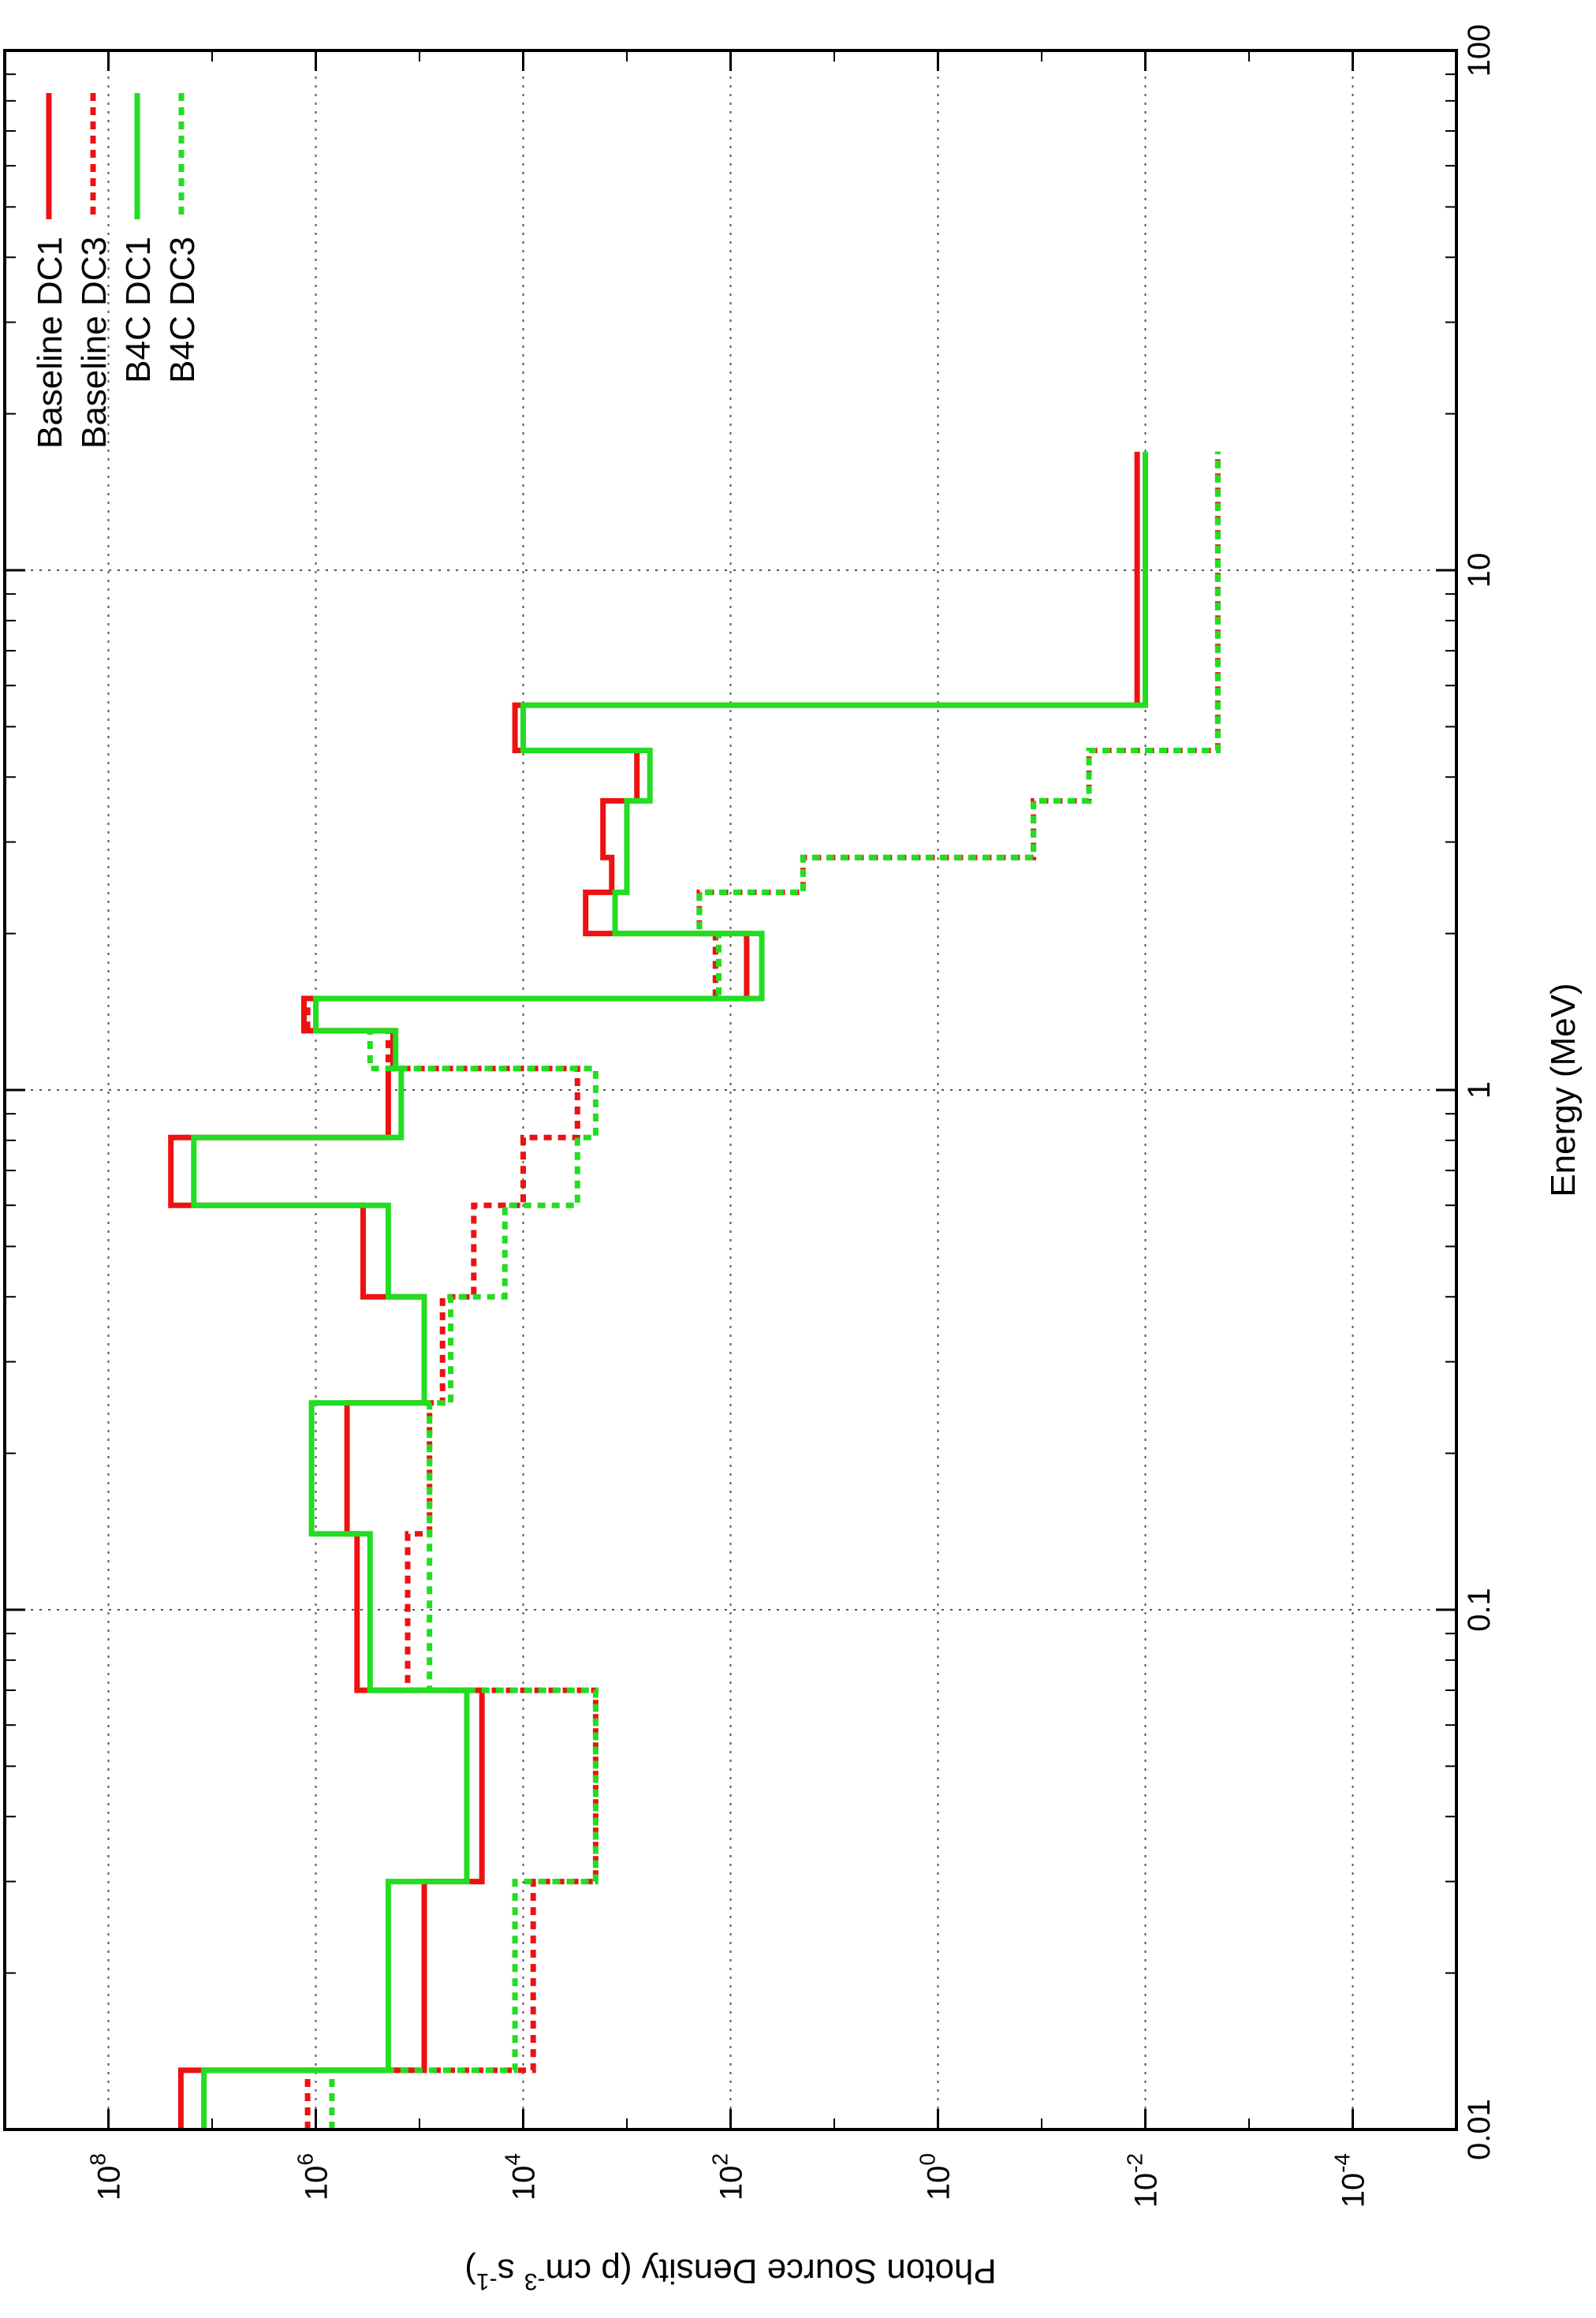 This screenshot has height=2318, width=1596. I want to click on x-tick-label: 10, so click(1479, 570).